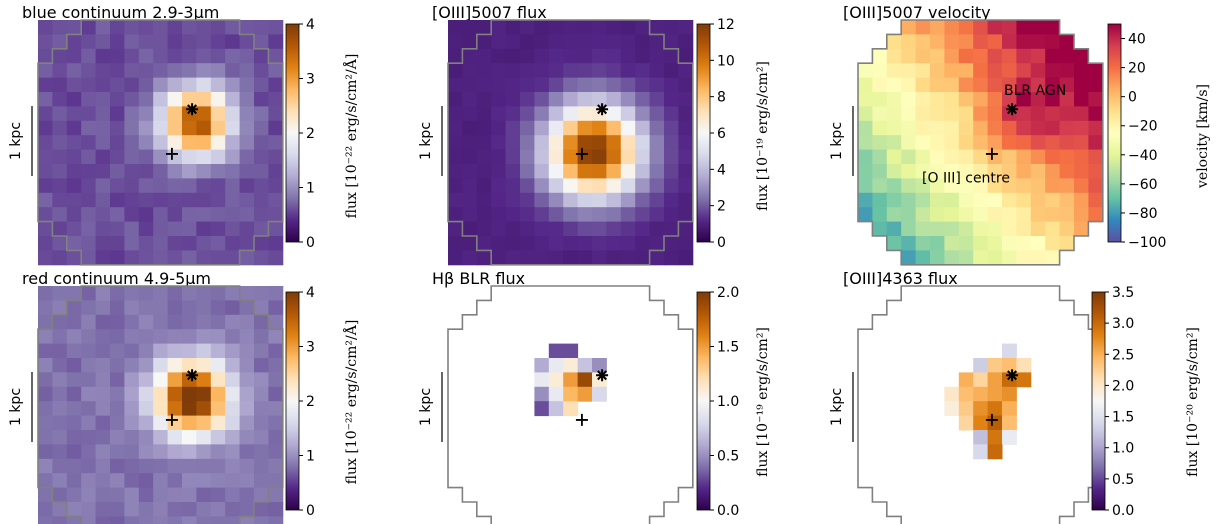  I want to click on colorbar-label-oiii4363-flux: flux [10⁻²⁰ erg/s/cm²], so click(1193, 402).